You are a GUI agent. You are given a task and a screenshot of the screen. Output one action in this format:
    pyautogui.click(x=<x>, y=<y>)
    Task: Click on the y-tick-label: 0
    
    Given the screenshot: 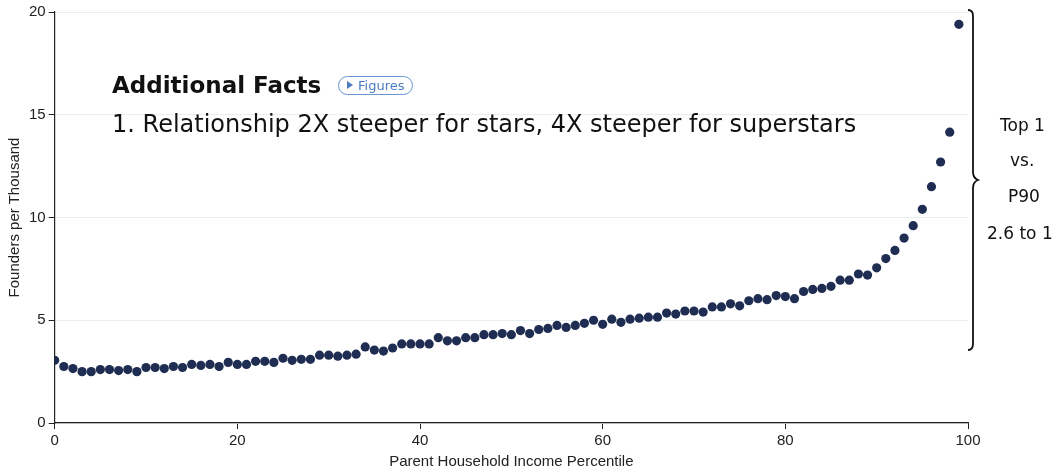 What is the action you would take?
    pyautogui.click(x=41, y=422)
    